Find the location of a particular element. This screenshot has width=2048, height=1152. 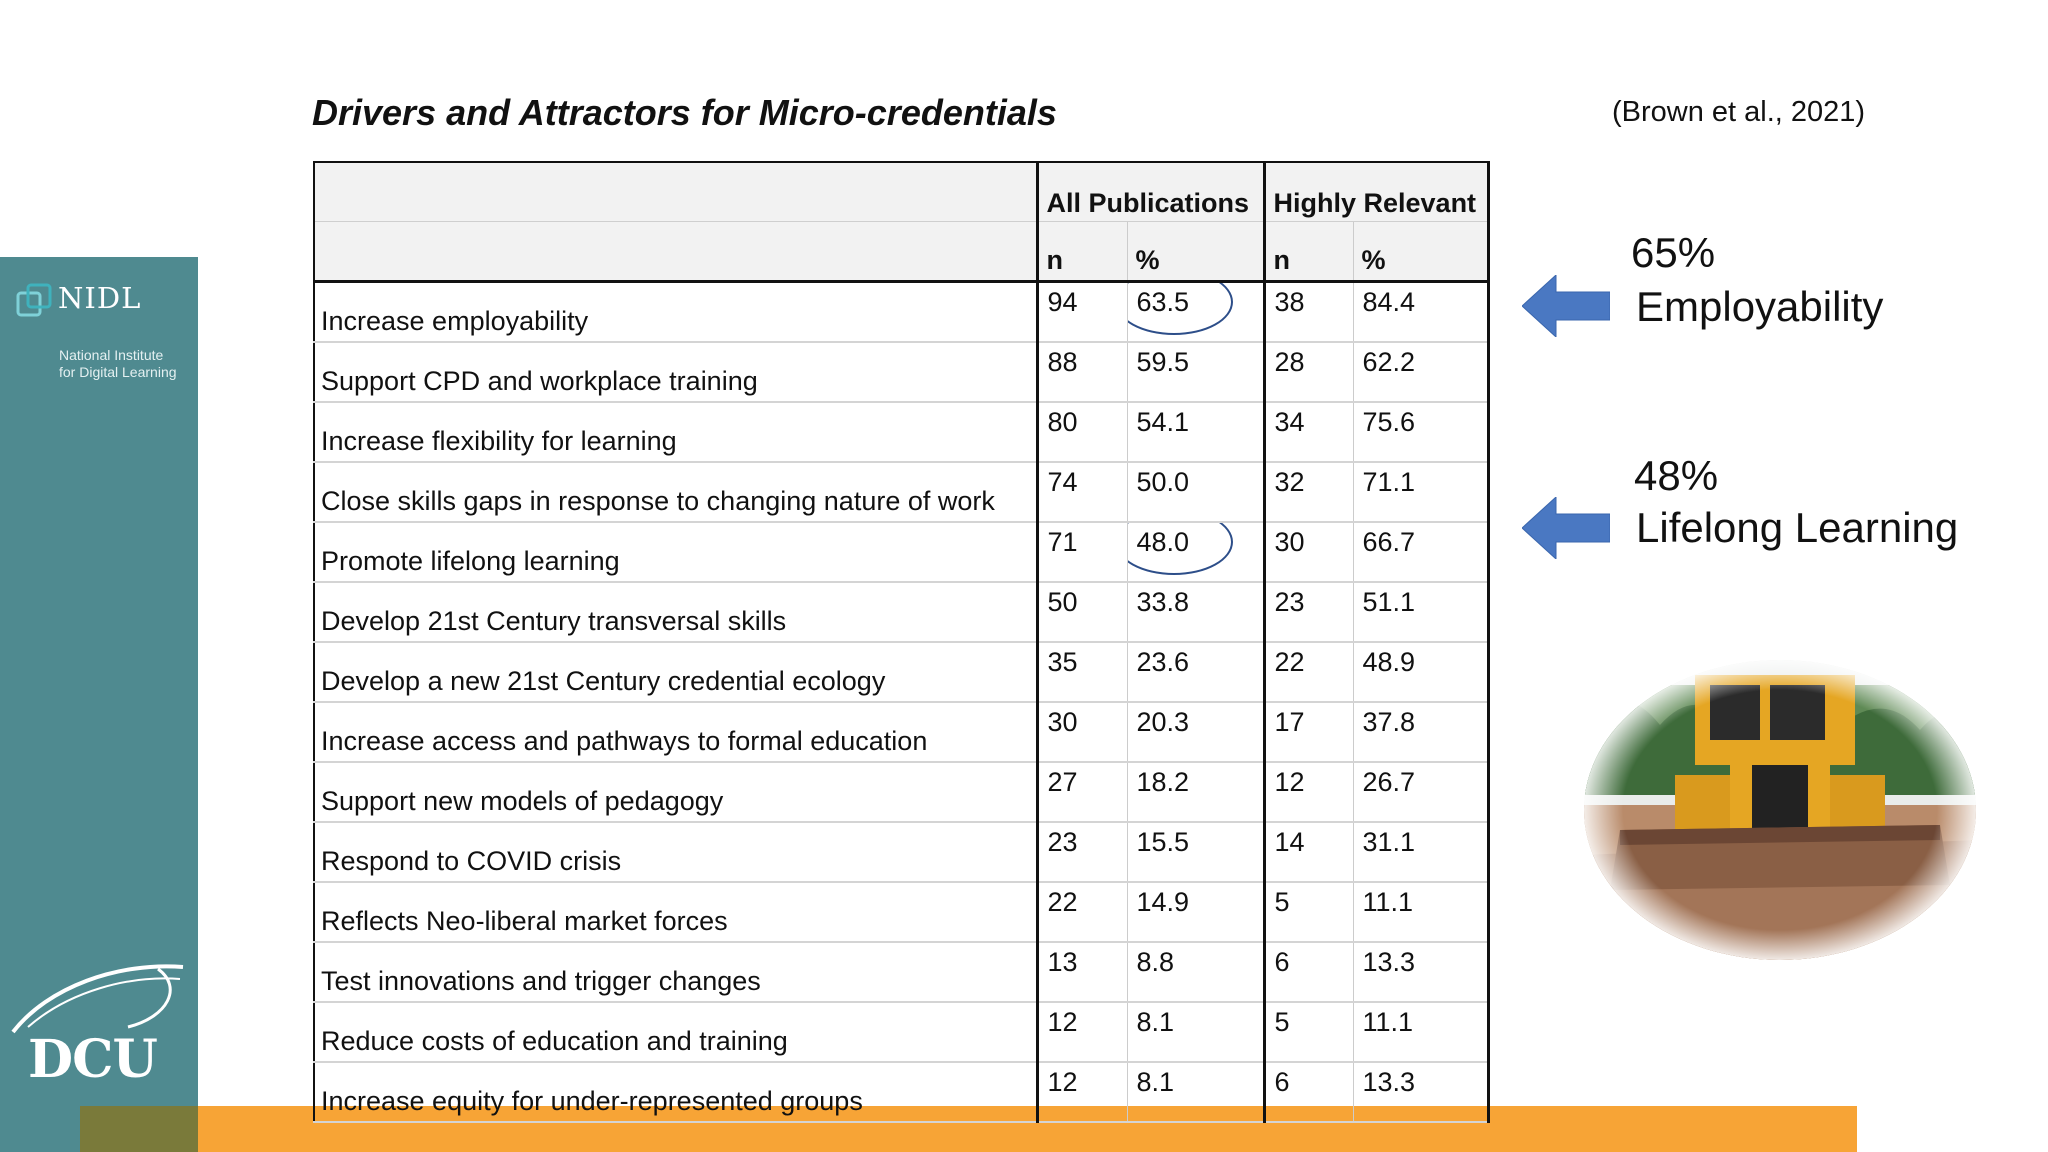

arrow-left-icon is located at coordinates (1566, 528).